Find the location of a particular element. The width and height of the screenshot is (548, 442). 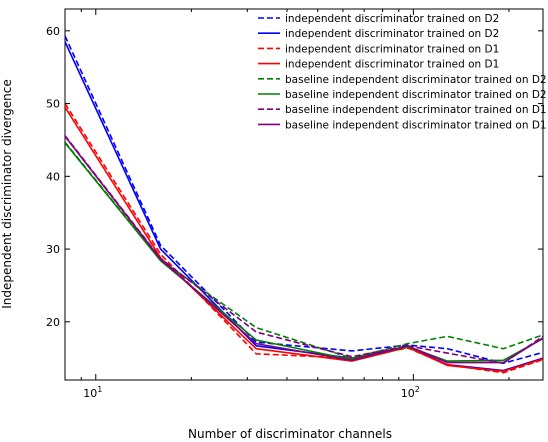

y-tick-label: 20 is located at coordinates (53, 322).